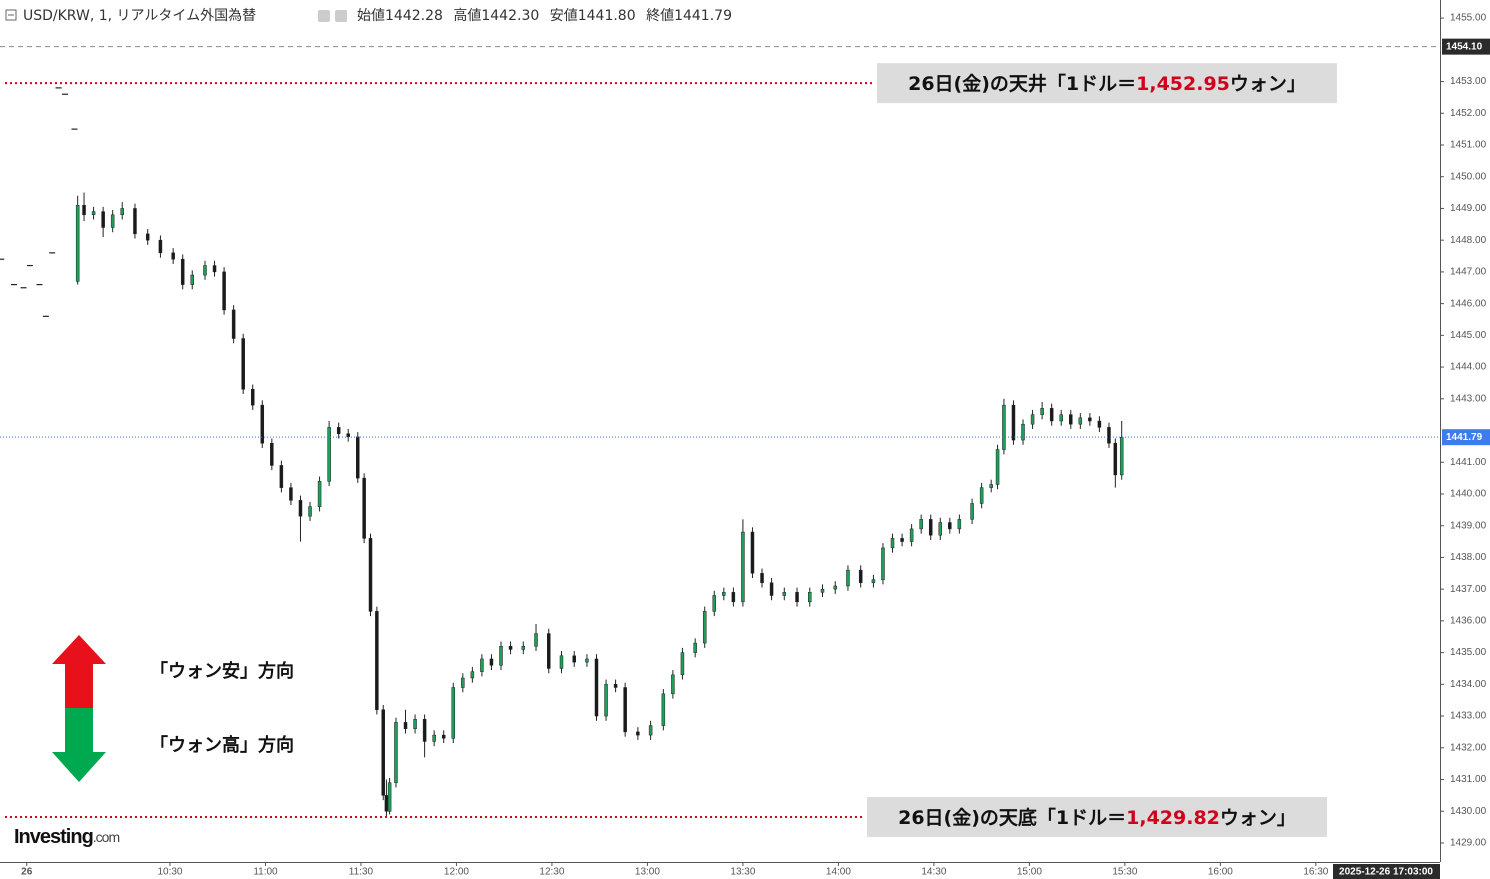 This screenshot has height=879, width=1490. Describe the element at coordinates (544, 15) in the screenshot. I see `ohlc-values: 始値1442.28 高値1442.30 安値1441.80 終値1441.79` at that location.